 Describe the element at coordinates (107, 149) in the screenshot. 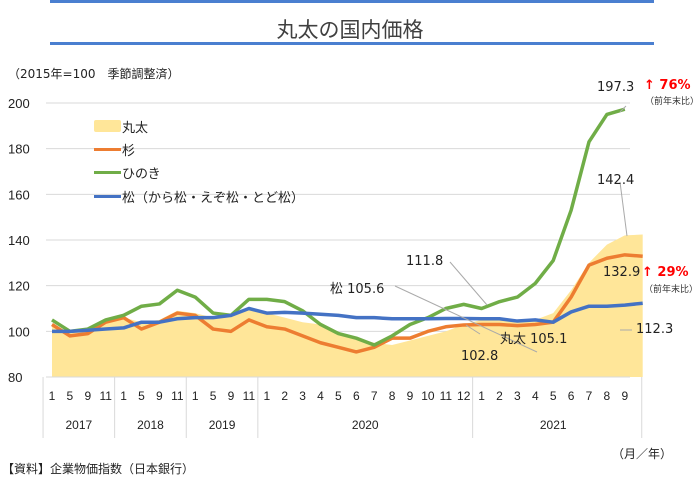

I see `legend-line-sugi` at that location.